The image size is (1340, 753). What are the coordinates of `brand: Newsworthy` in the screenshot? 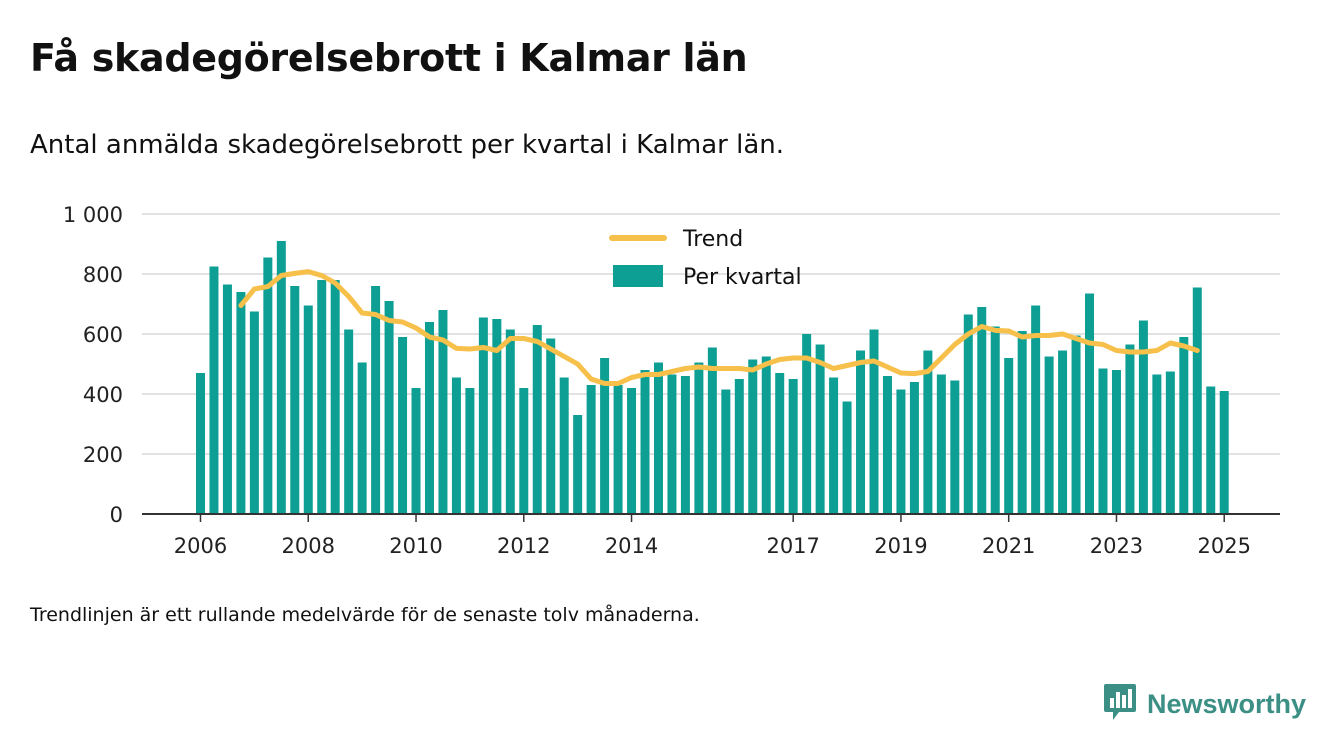 It's located at (1204, 704).